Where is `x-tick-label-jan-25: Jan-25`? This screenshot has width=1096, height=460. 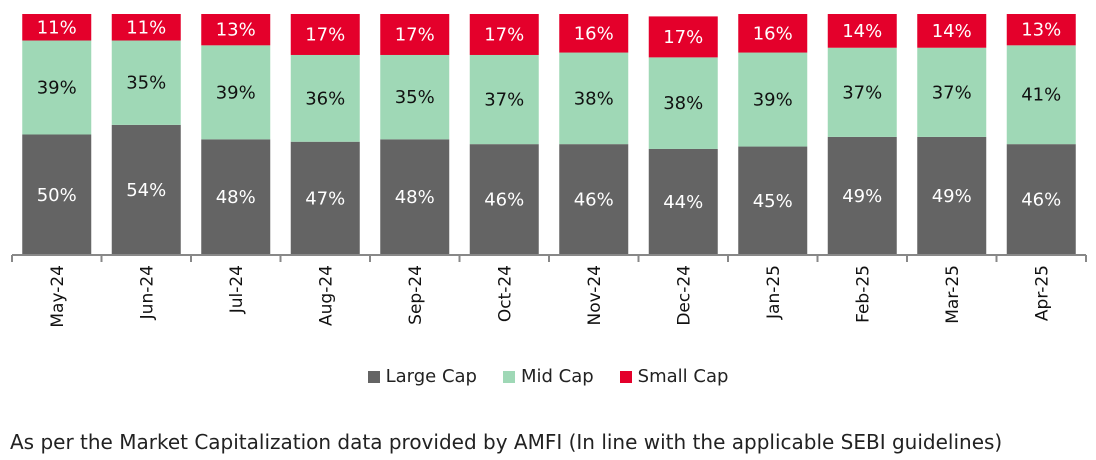 x-tick-label-jan-25: Jan-25 is located at coordinates (774, 292).